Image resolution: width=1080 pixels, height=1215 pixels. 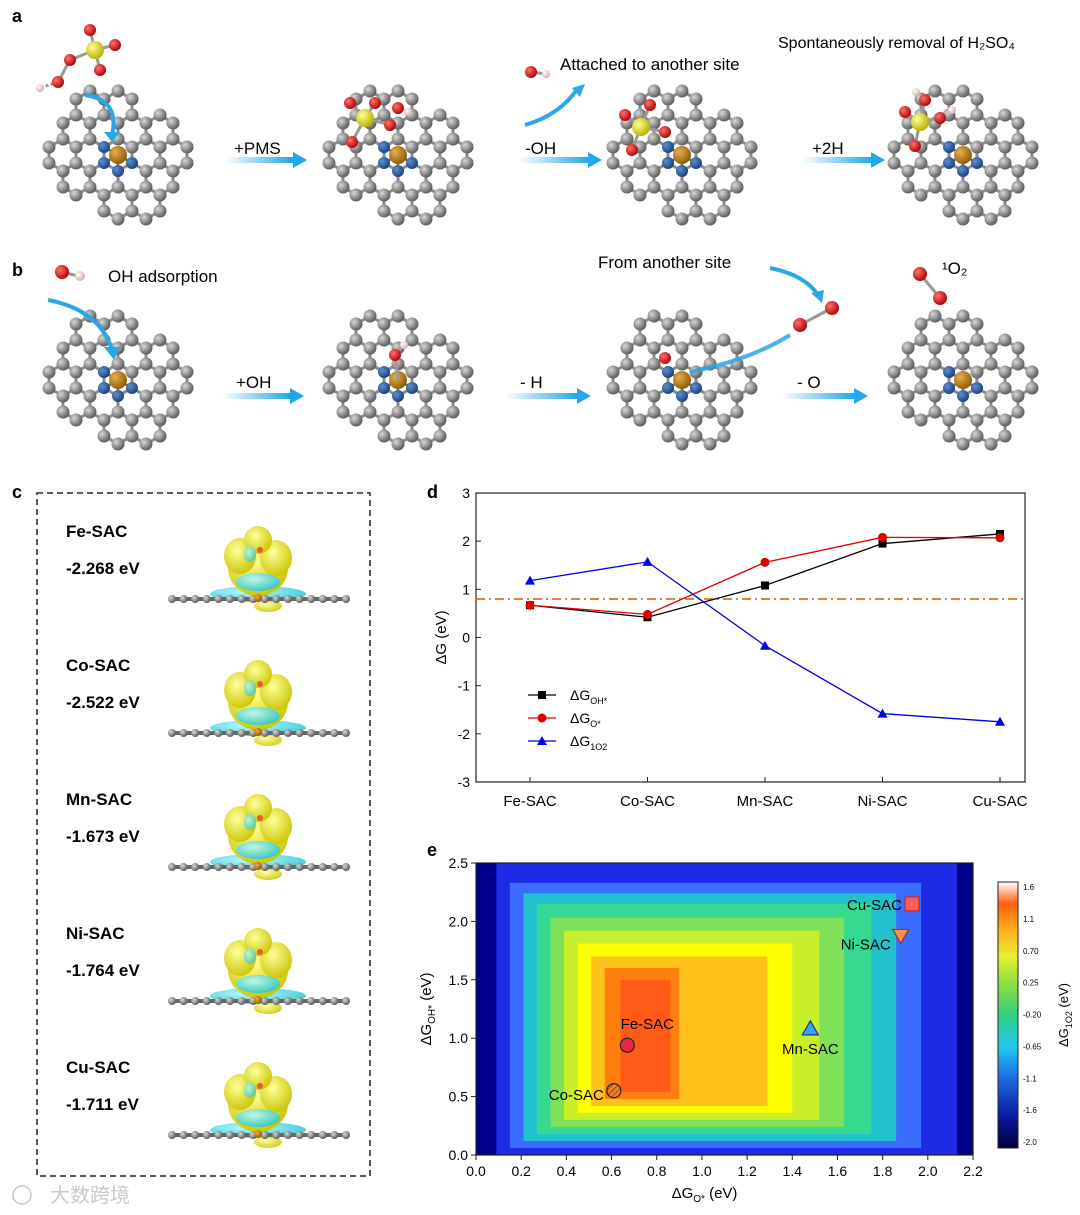 What do you see at coordinates (1032, 1015) in the screenshot?
I see `colorbar-tick-label: -0.20` at bounding box center [1032, 1015].